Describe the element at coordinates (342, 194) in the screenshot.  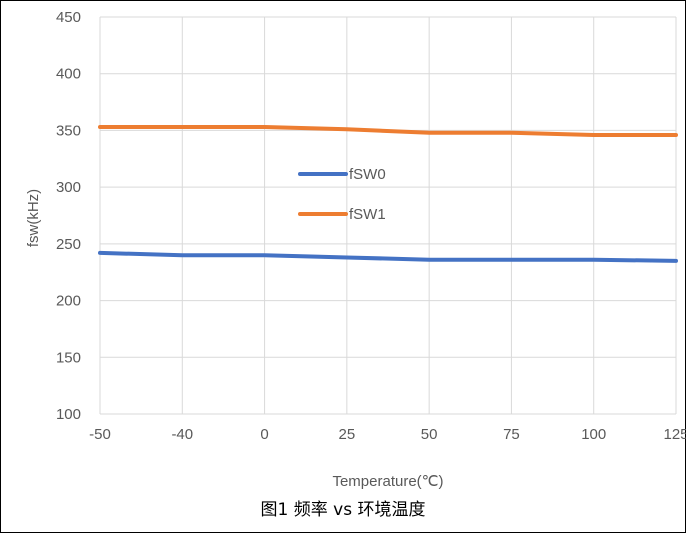
I see `legend: fSW0 fSW1` at that location.